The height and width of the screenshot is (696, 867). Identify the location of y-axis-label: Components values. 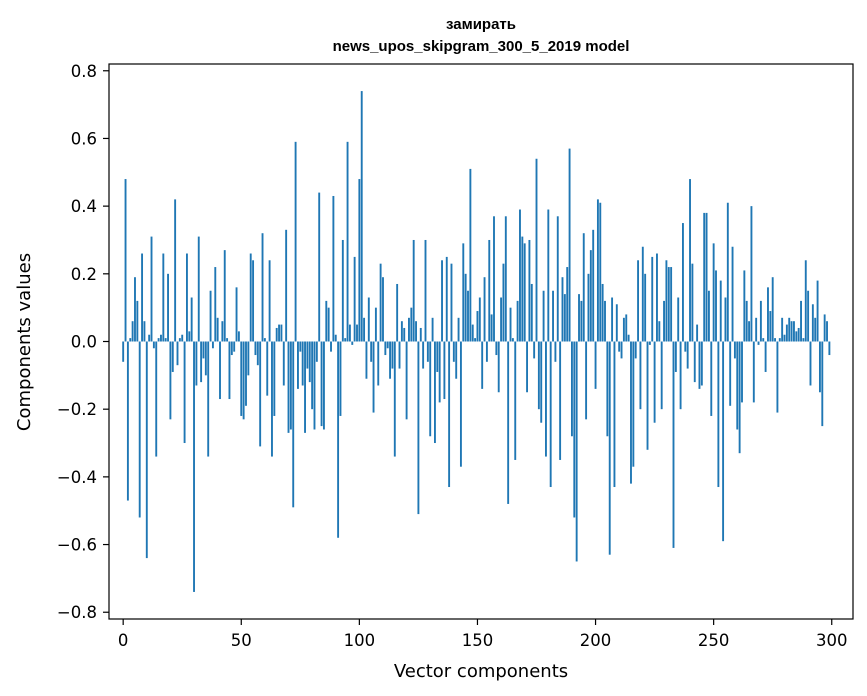
(24, 342).